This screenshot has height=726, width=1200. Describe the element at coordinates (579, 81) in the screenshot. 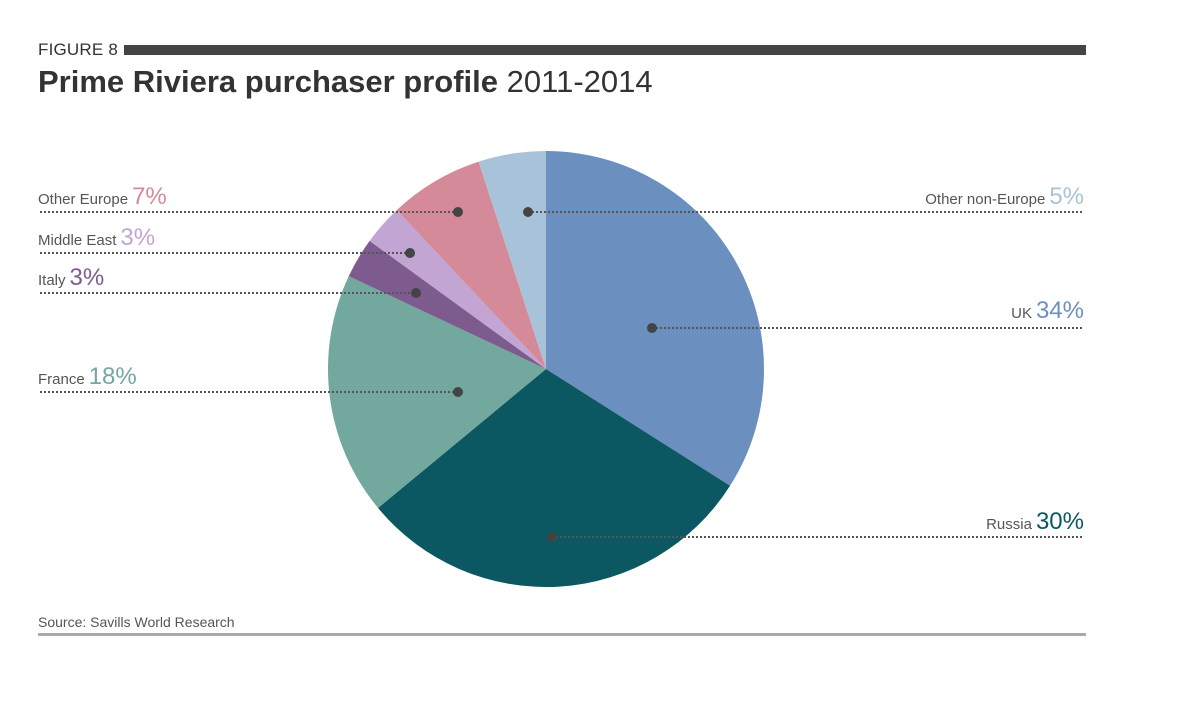

I see `title-years: 2011-2014` at that location.